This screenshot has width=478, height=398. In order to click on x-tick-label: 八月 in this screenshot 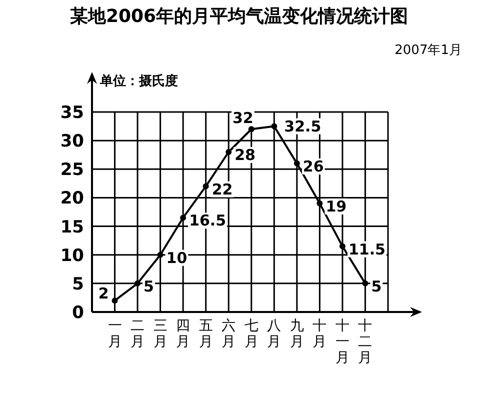, I will do `click(274, 334)`.